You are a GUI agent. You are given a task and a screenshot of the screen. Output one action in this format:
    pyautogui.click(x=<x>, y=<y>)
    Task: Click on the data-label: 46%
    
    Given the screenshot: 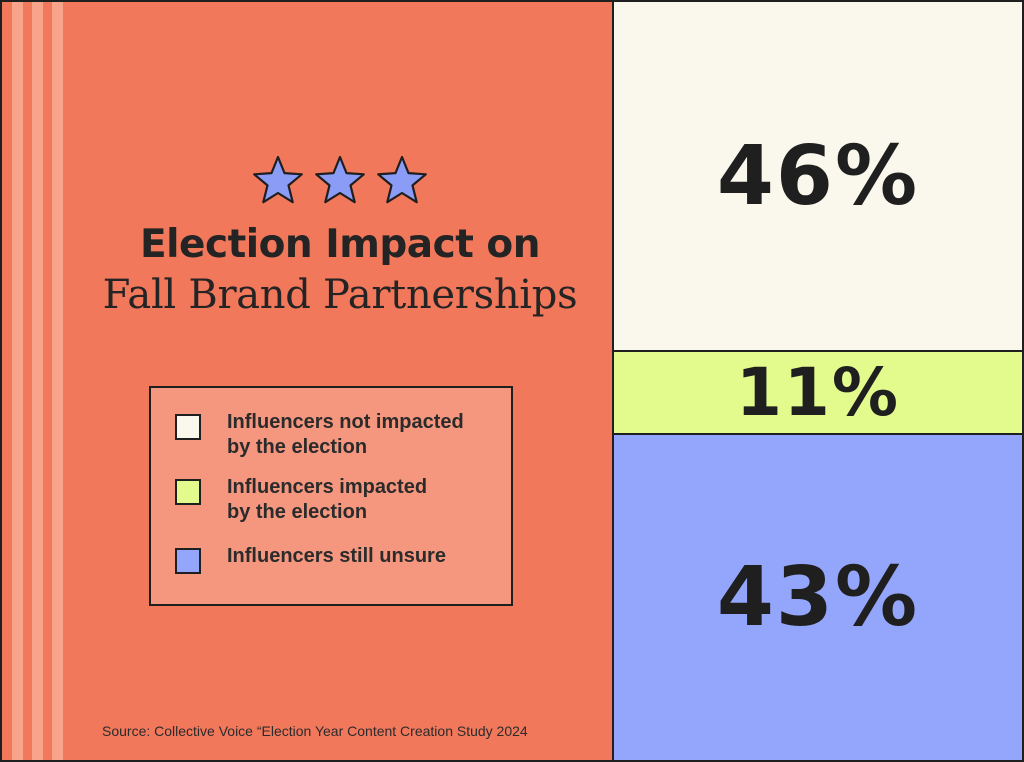 What is the action you would take?
    pyautogui.click(x=818, y=176)
    